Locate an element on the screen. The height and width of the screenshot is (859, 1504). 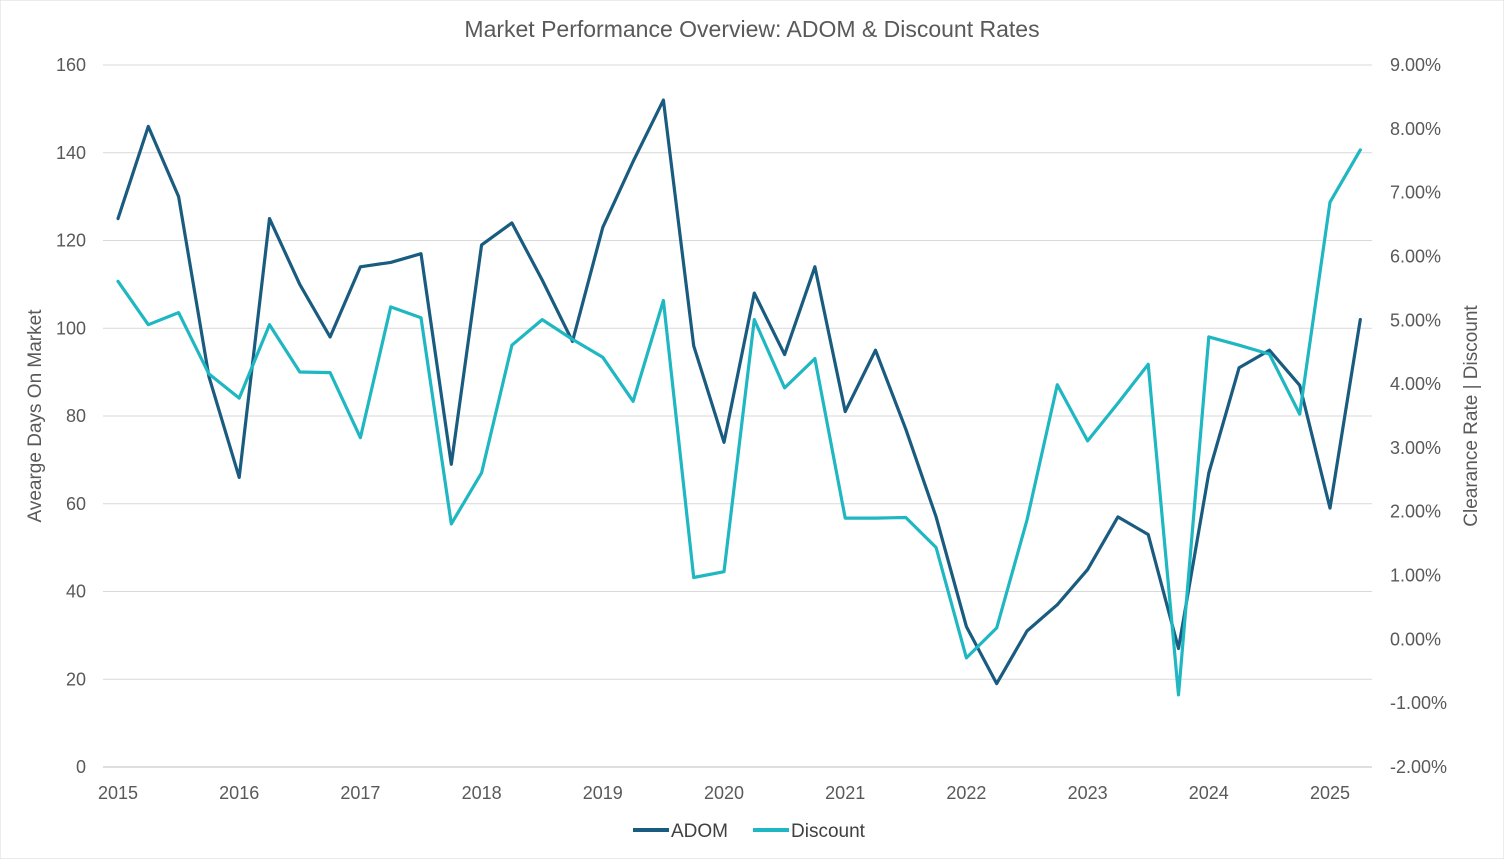
right-tick-label: 8.00% is located at coordinates (1415, 129).